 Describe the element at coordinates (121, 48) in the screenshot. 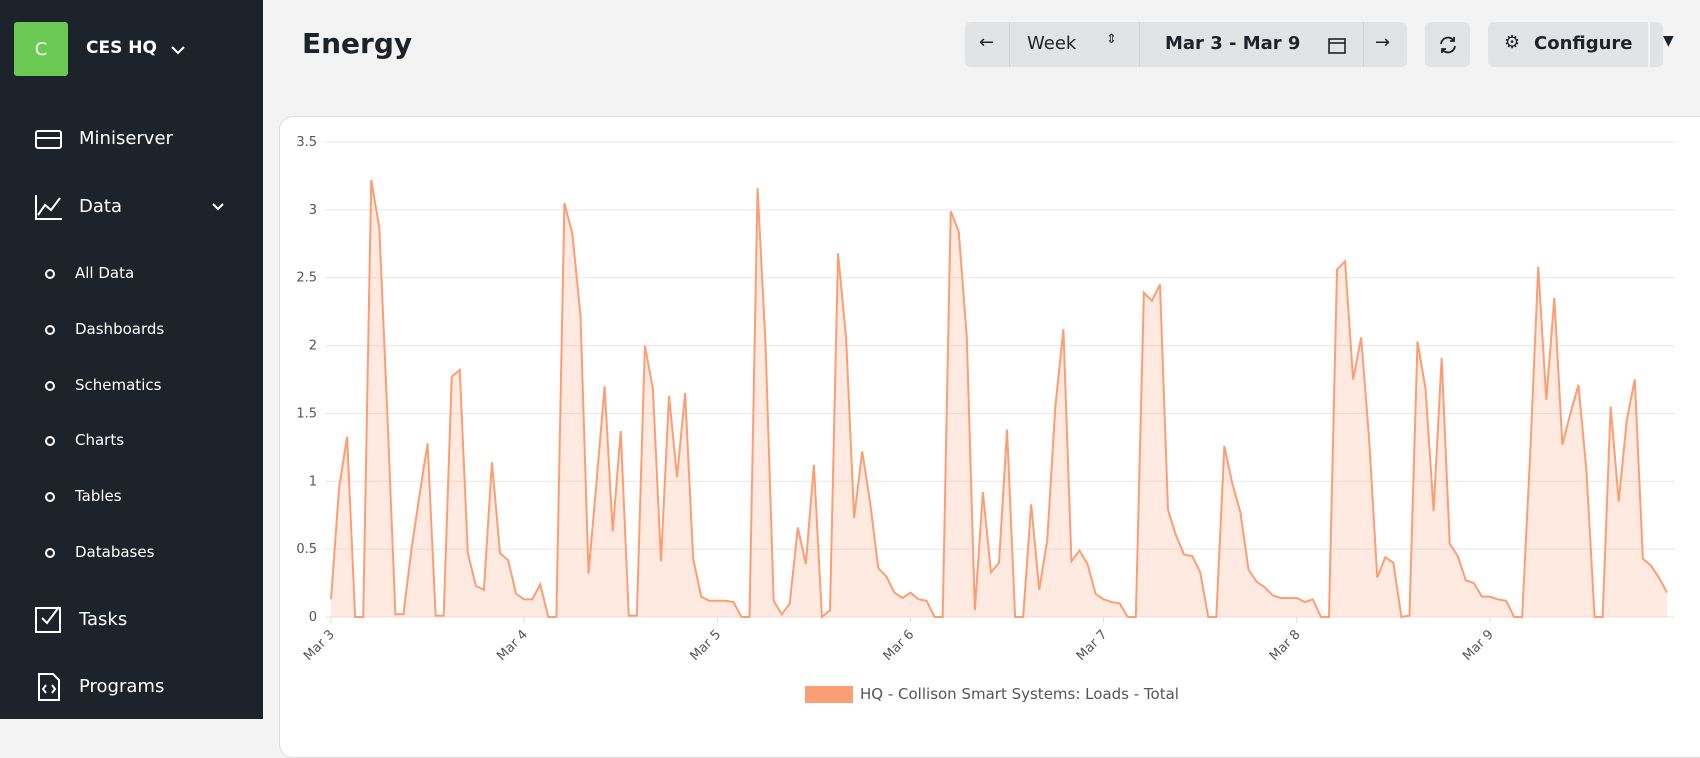

I see `org-name: CES HQ` at that location.